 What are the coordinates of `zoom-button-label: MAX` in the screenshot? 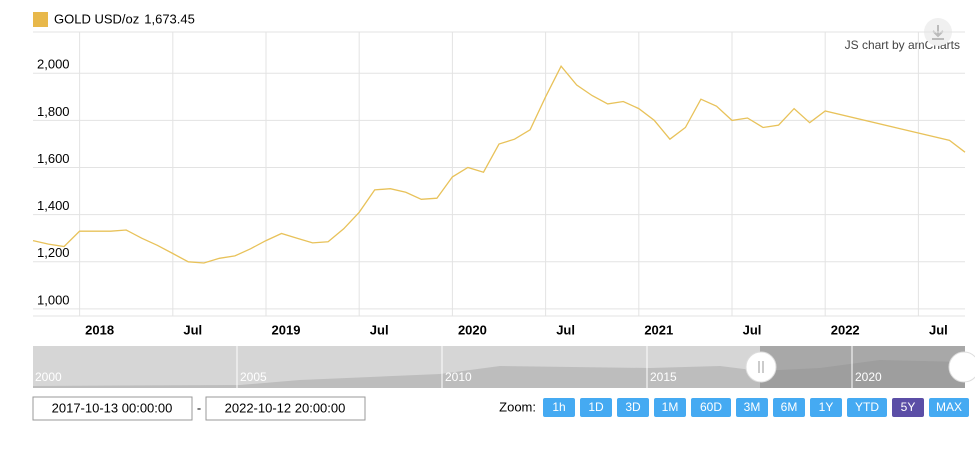 It's located at (949, 407).